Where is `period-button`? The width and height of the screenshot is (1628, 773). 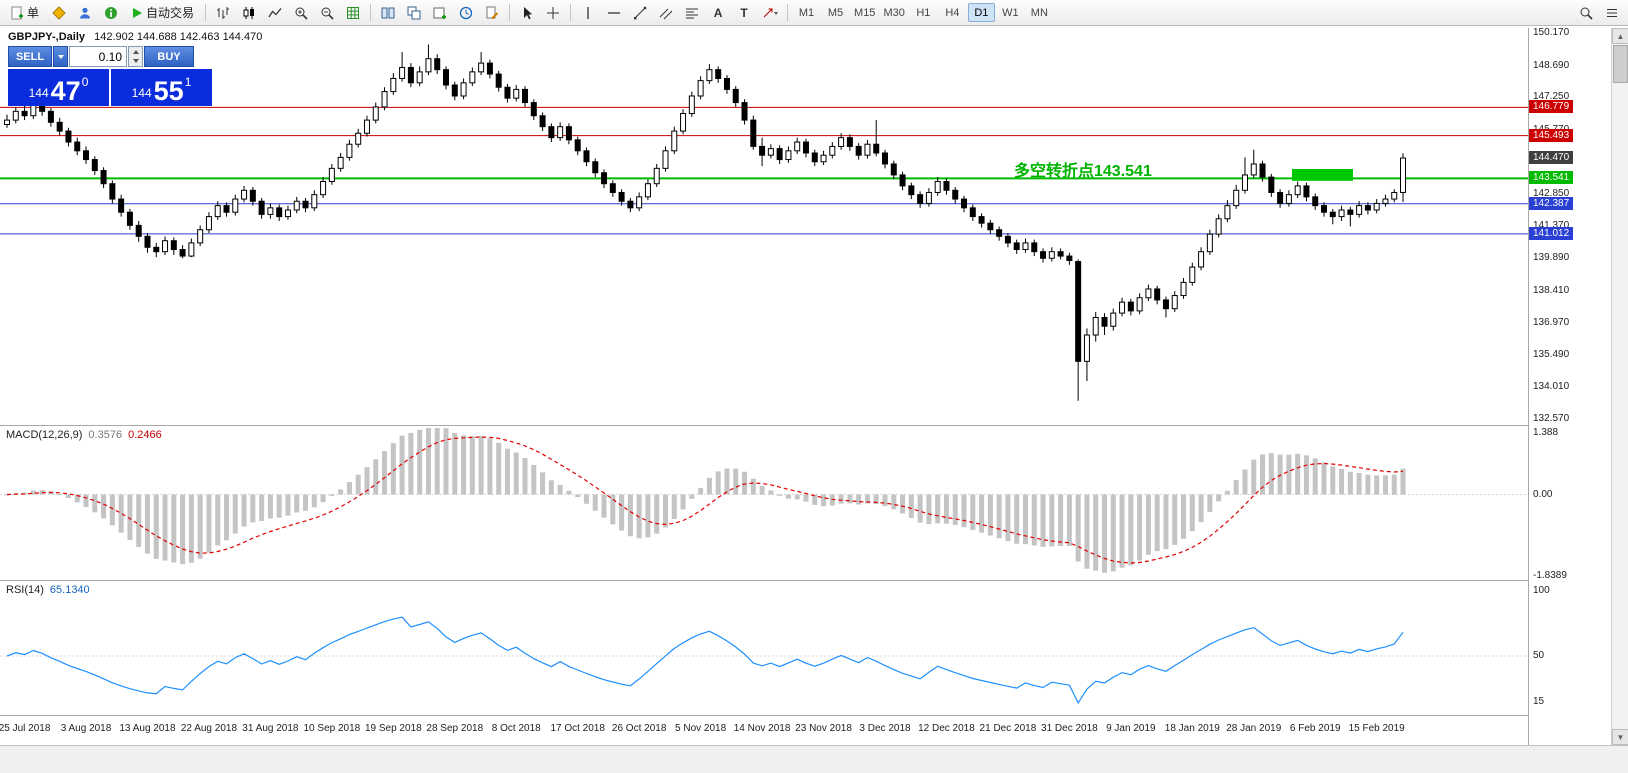 period-button is located at coordinates (466, 12).